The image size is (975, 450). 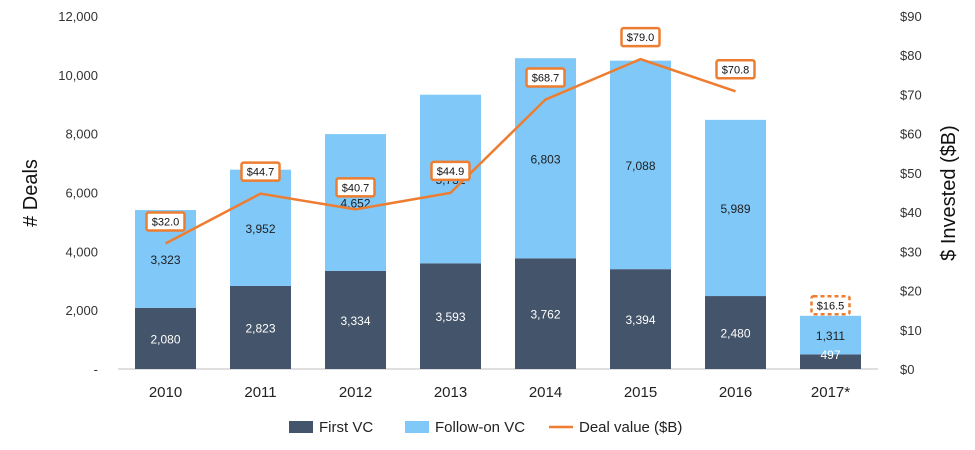 What do you see at coordinates (911, 173) in the screenshot?
I see `y2-tick-label: $50` at bounding box center [911, 173].